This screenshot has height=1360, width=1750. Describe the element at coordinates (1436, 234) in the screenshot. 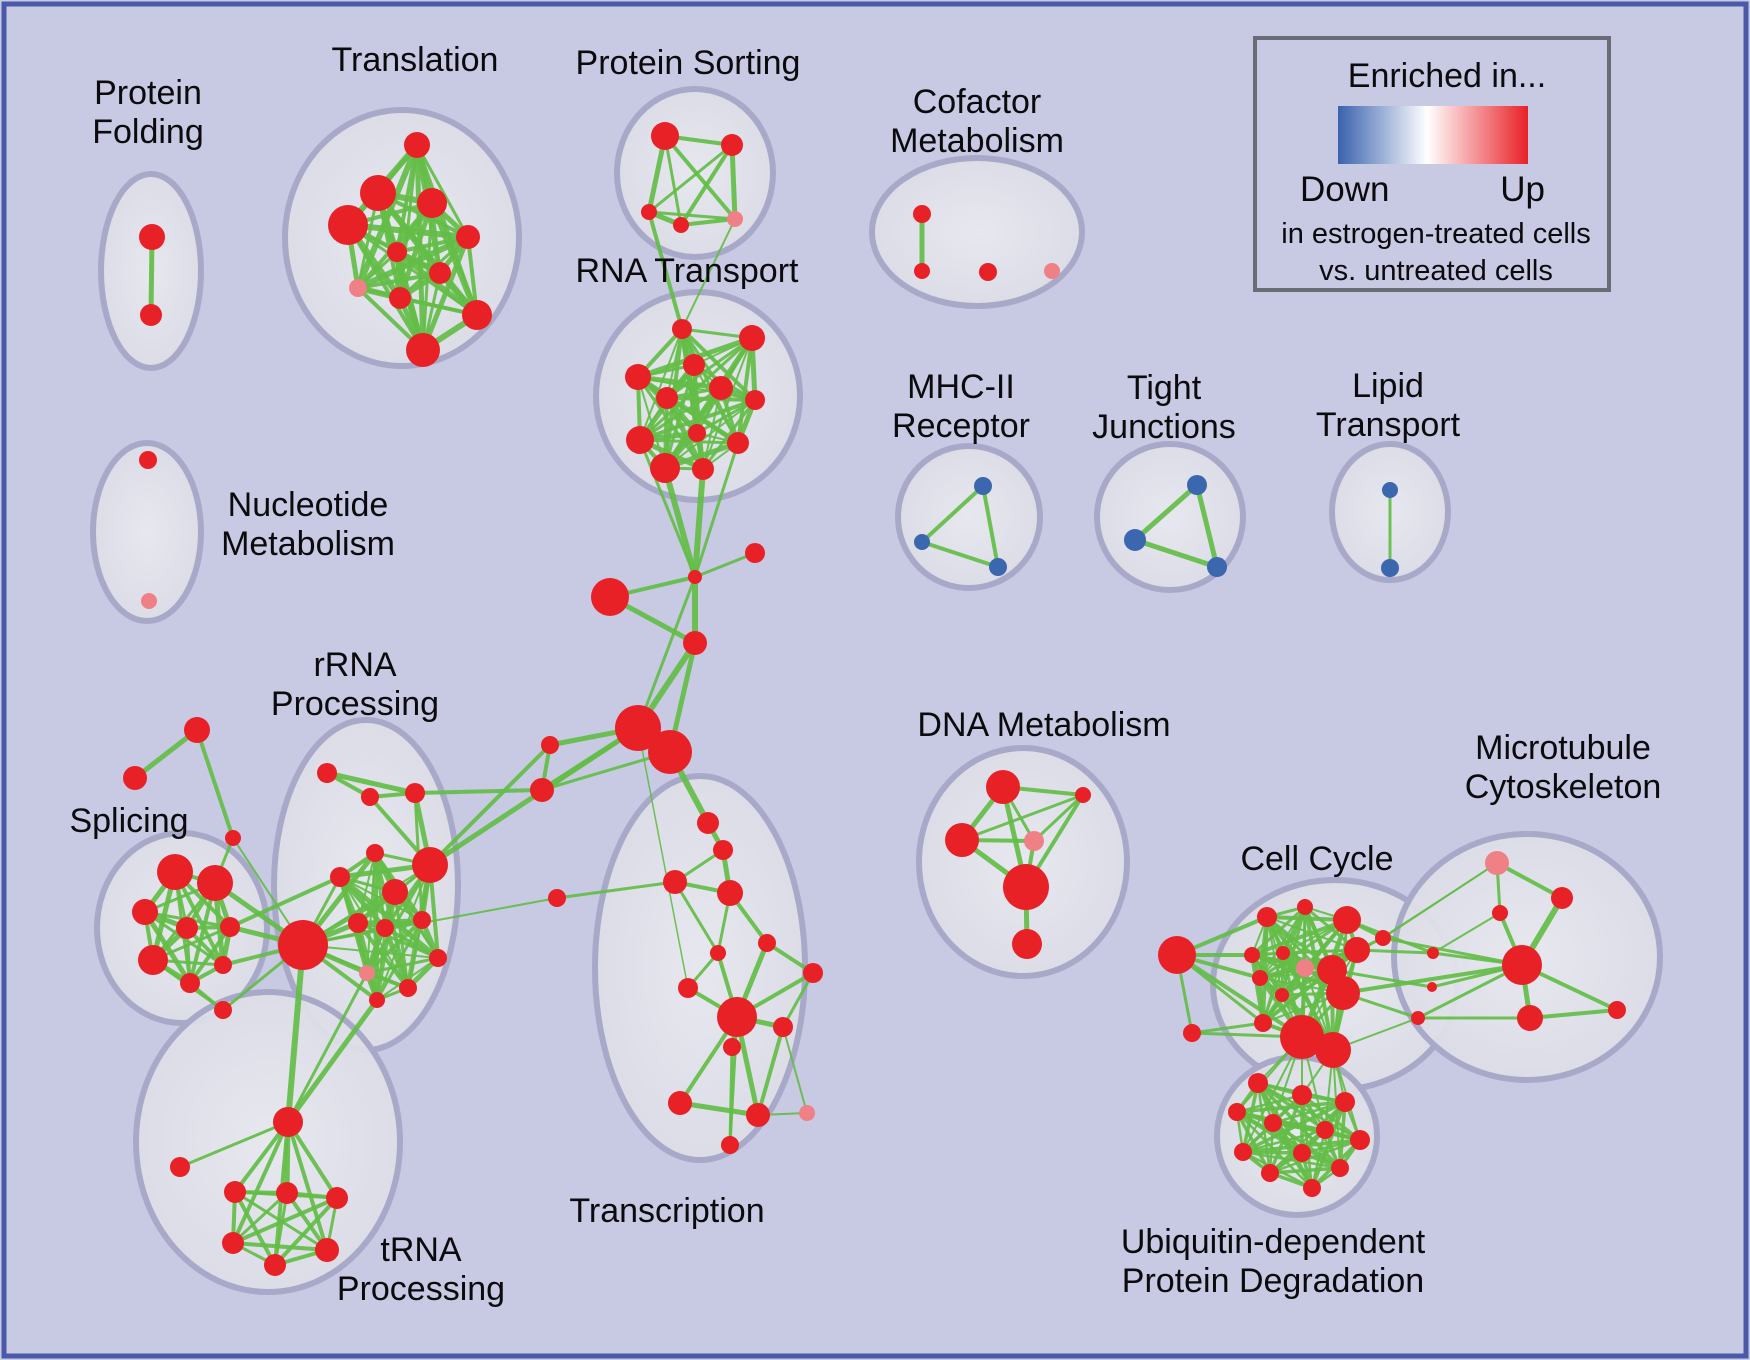

I see `legend-caption-line1: in estrogen-treated cells` at that location.